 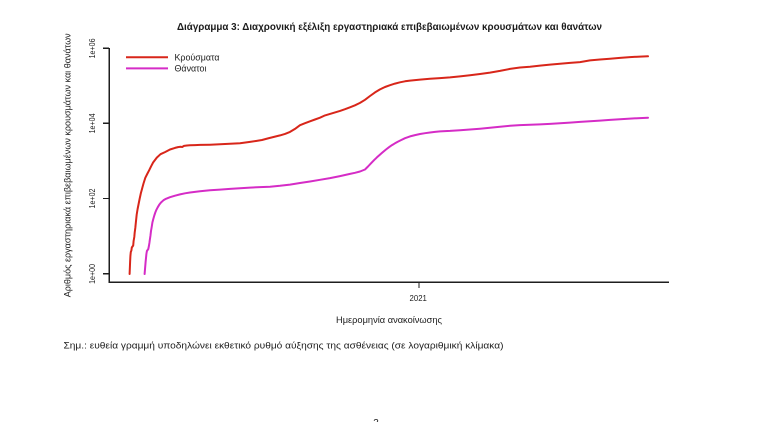 What do you see at coordinates (92, 273) in the screenshot?
I see `svg-text: 1e+00` at bounding box center [92, 273].